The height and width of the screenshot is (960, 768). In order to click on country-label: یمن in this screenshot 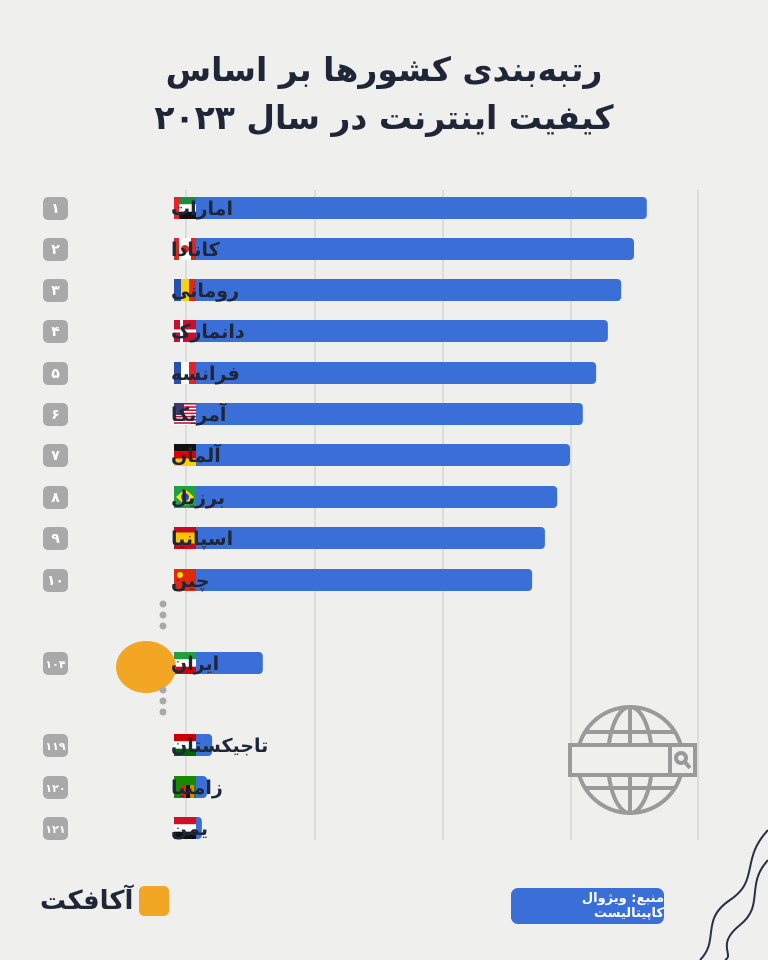, I will do `click(189, 829)`.